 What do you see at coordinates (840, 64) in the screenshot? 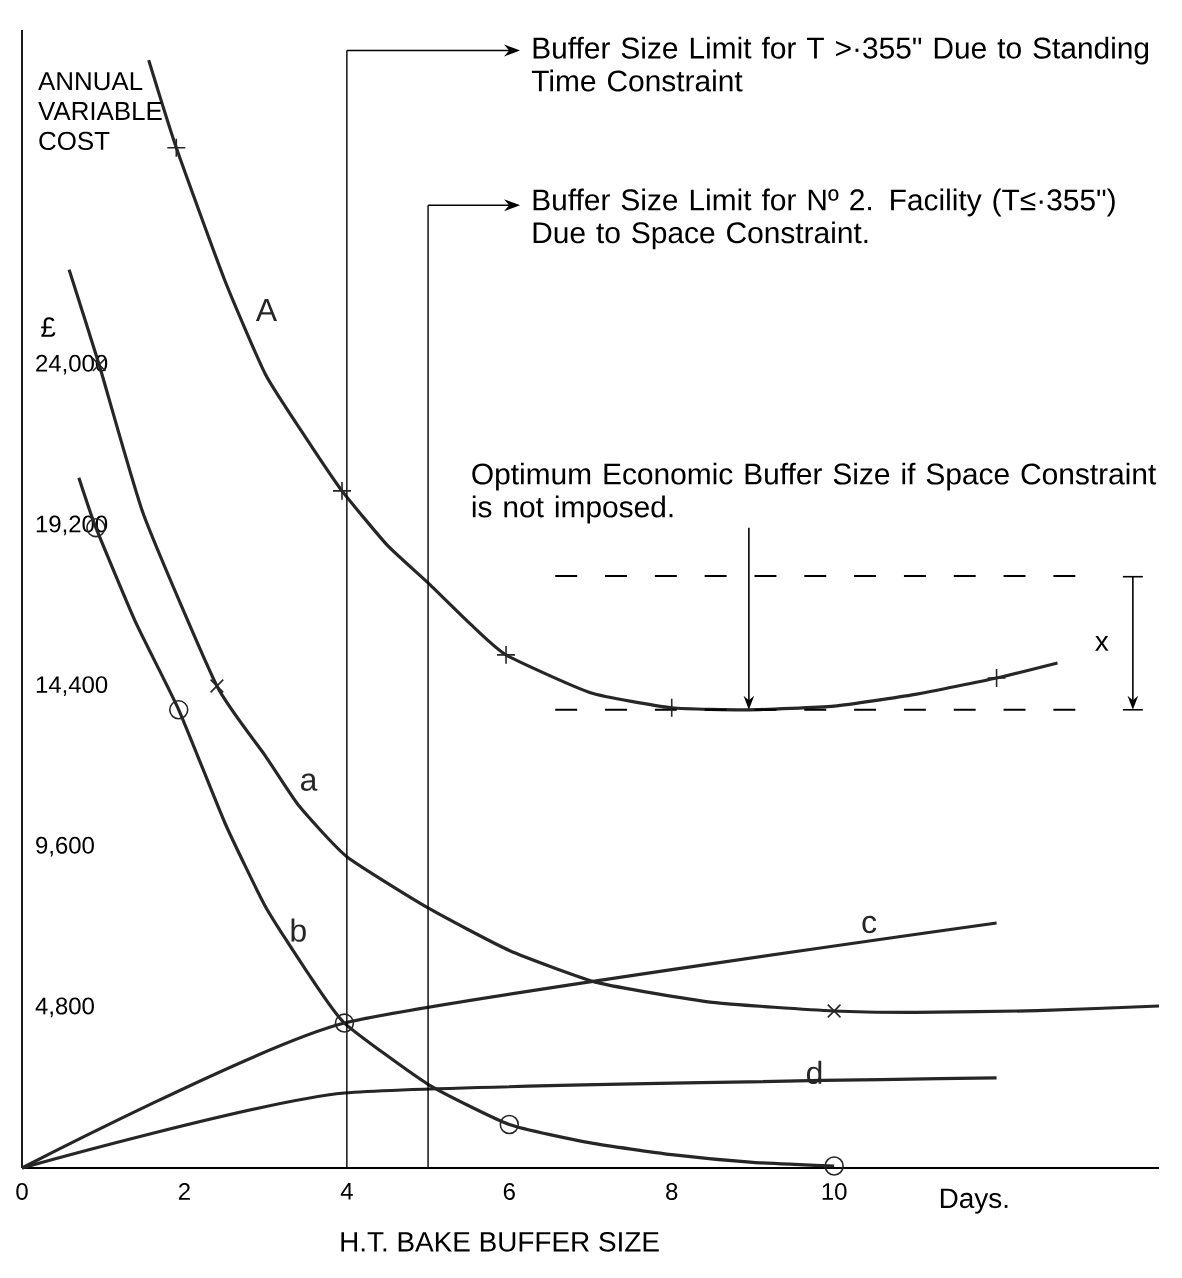
I see `ref-line-label: Buffer Size Limit for T >·355" Due to Standing Time Constraint` at bounding box center [840, 64].